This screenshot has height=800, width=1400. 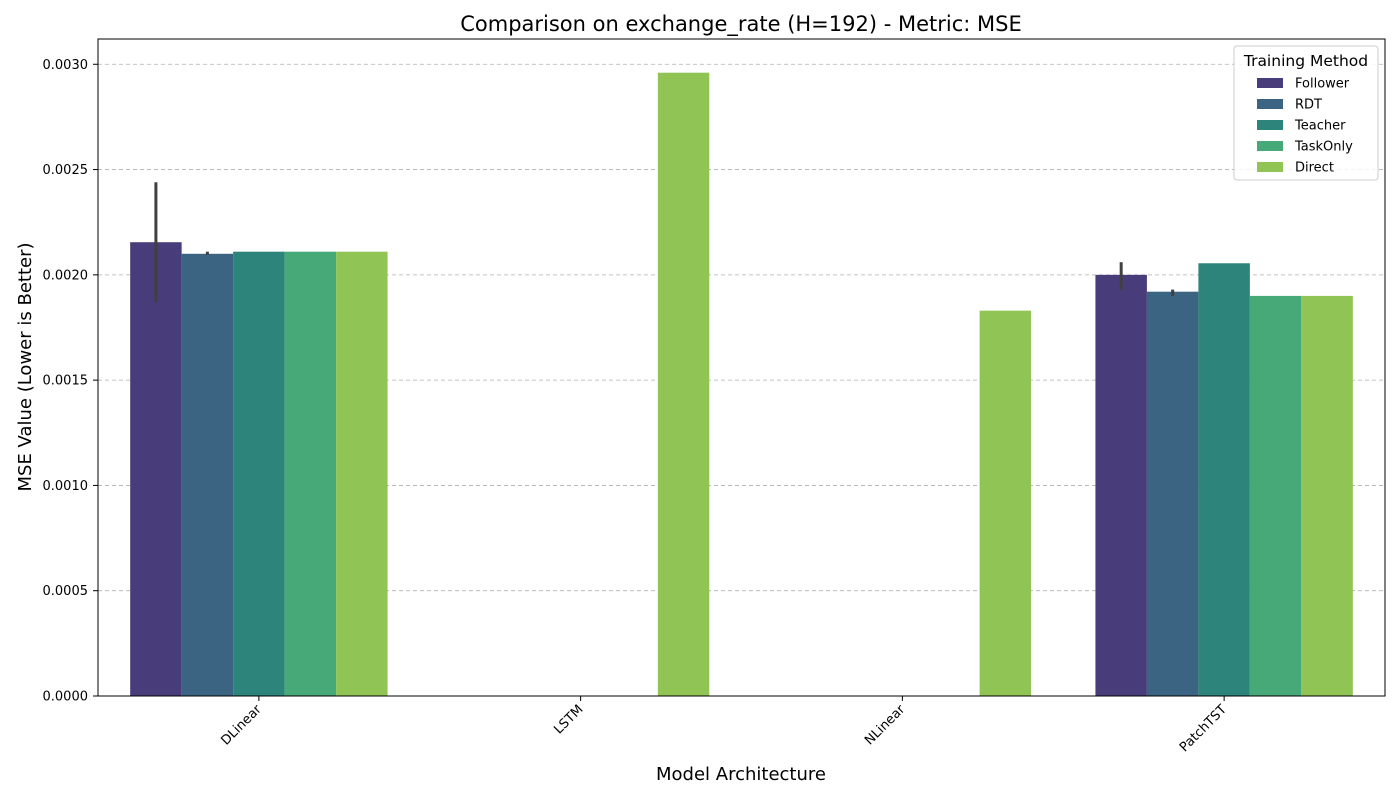 I want to click on bar-follower-dlinear, so click(x=156, y=469).